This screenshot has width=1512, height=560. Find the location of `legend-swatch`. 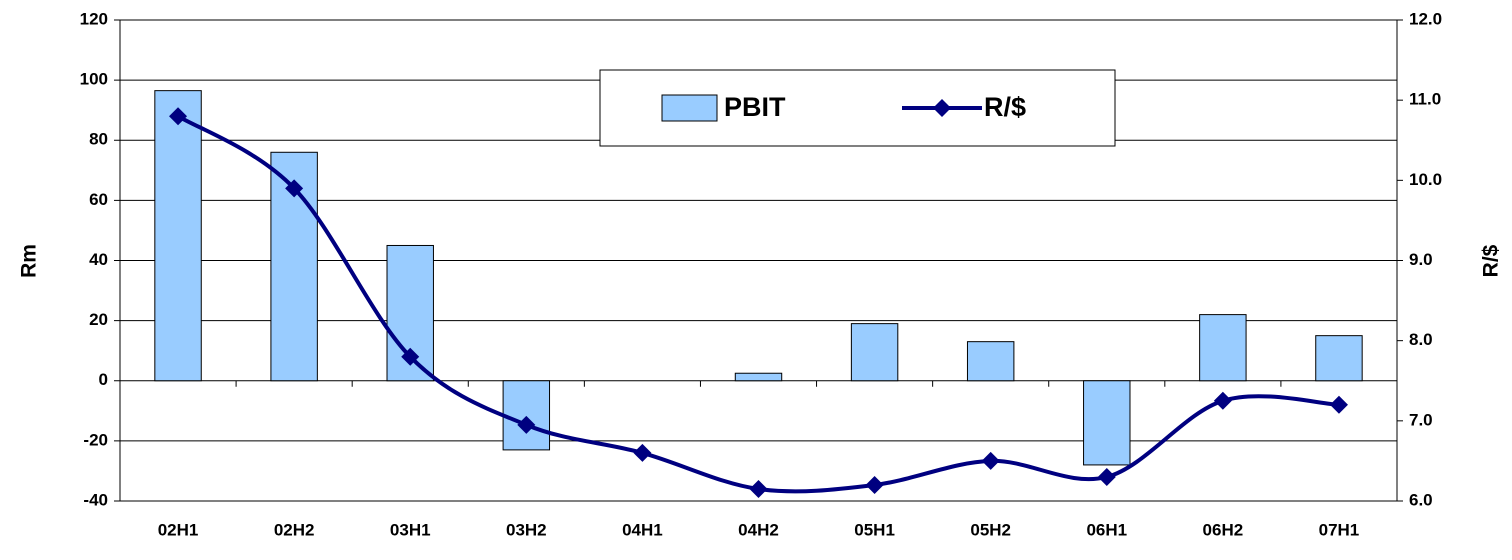

legend-swatch is located at coordinates (689, 108).